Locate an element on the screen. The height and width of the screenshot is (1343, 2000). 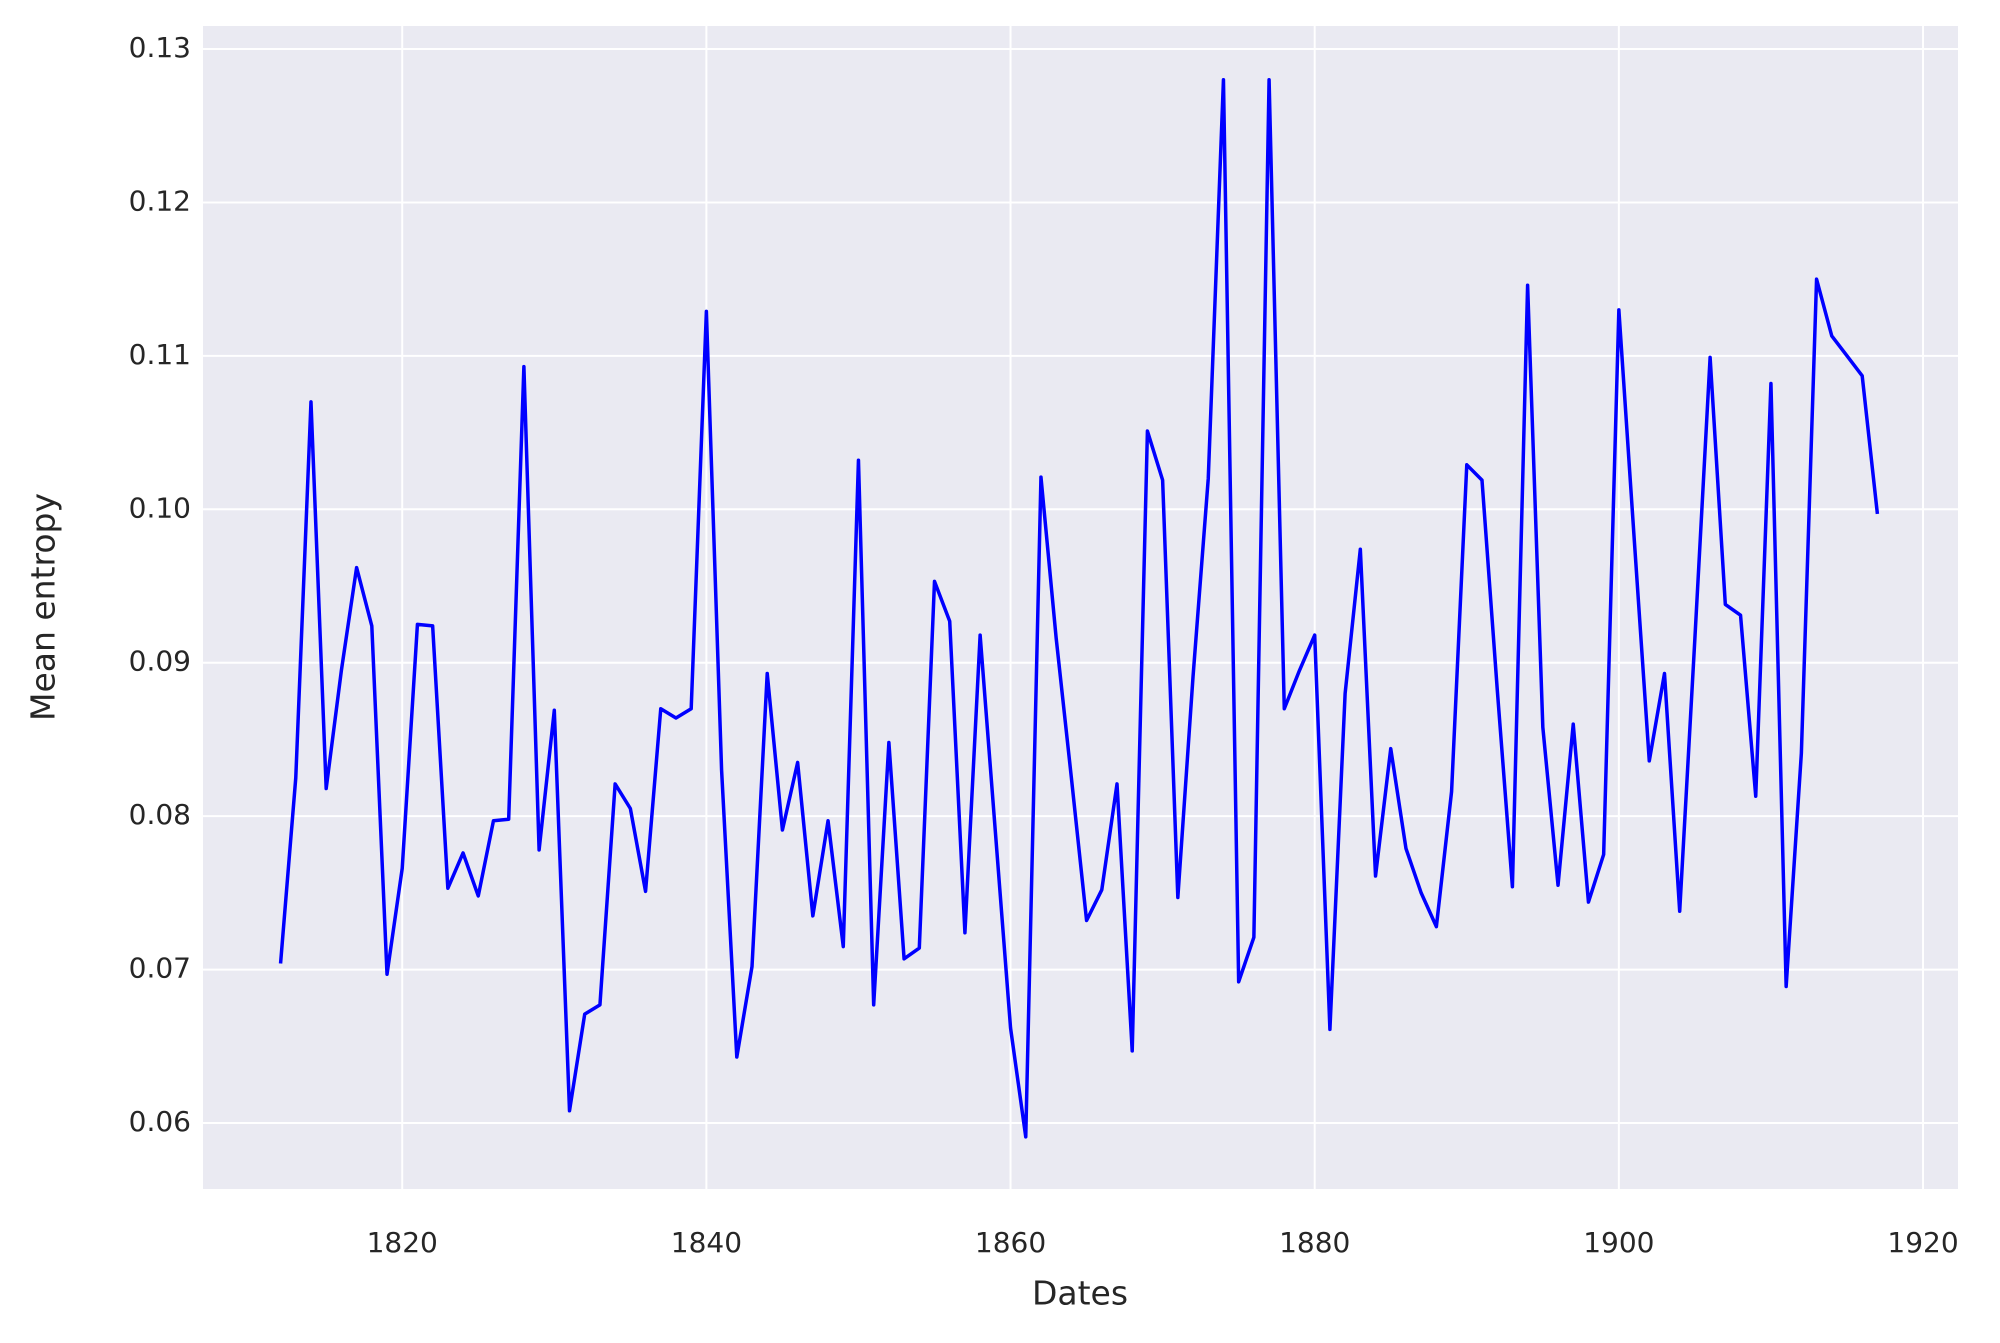
y-tick-label: 0.06 is located at coordinates (160, 1121).